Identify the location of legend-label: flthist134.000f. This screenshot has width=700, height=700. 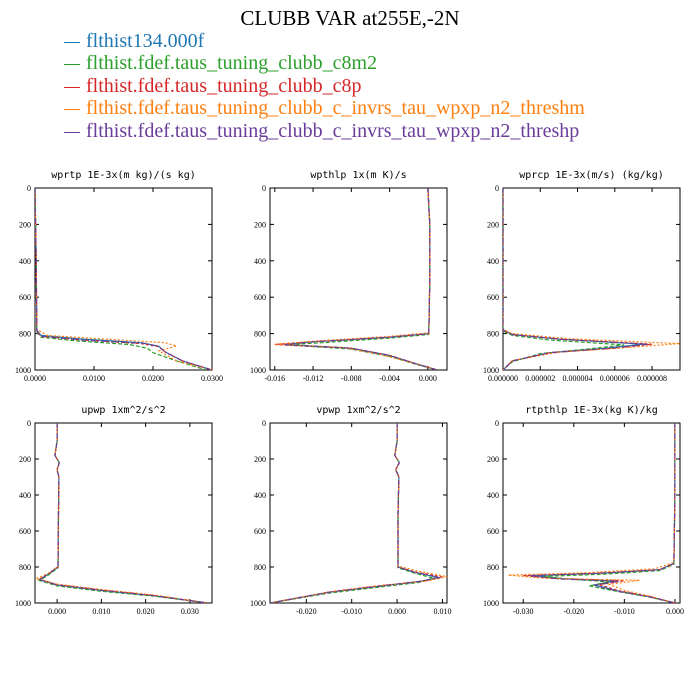
(145, 40).